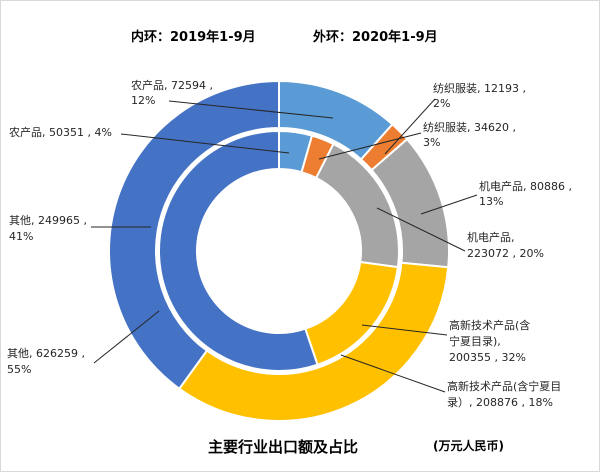  Describe the element at coordinates (46, 361) in the screenshot. I see `inner-ring-data-label-other: 其他, 626259 , 55%` at that location.